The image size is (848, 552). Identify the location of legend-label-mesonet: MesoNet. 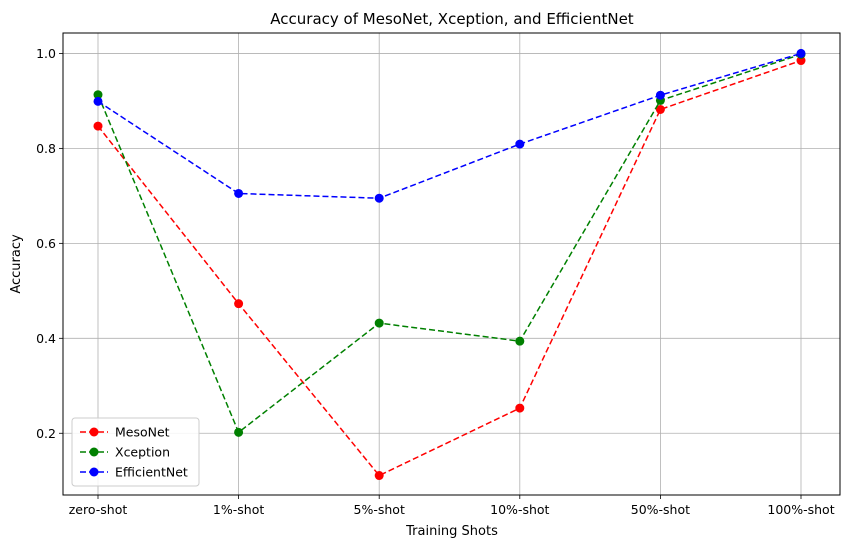
(142, 432).